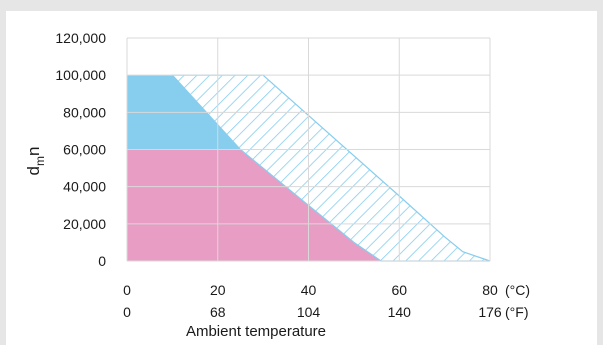 The width and height of the screenshot is (603, 345). I want to click on y-axis-label-main: d, so click(33, 170).